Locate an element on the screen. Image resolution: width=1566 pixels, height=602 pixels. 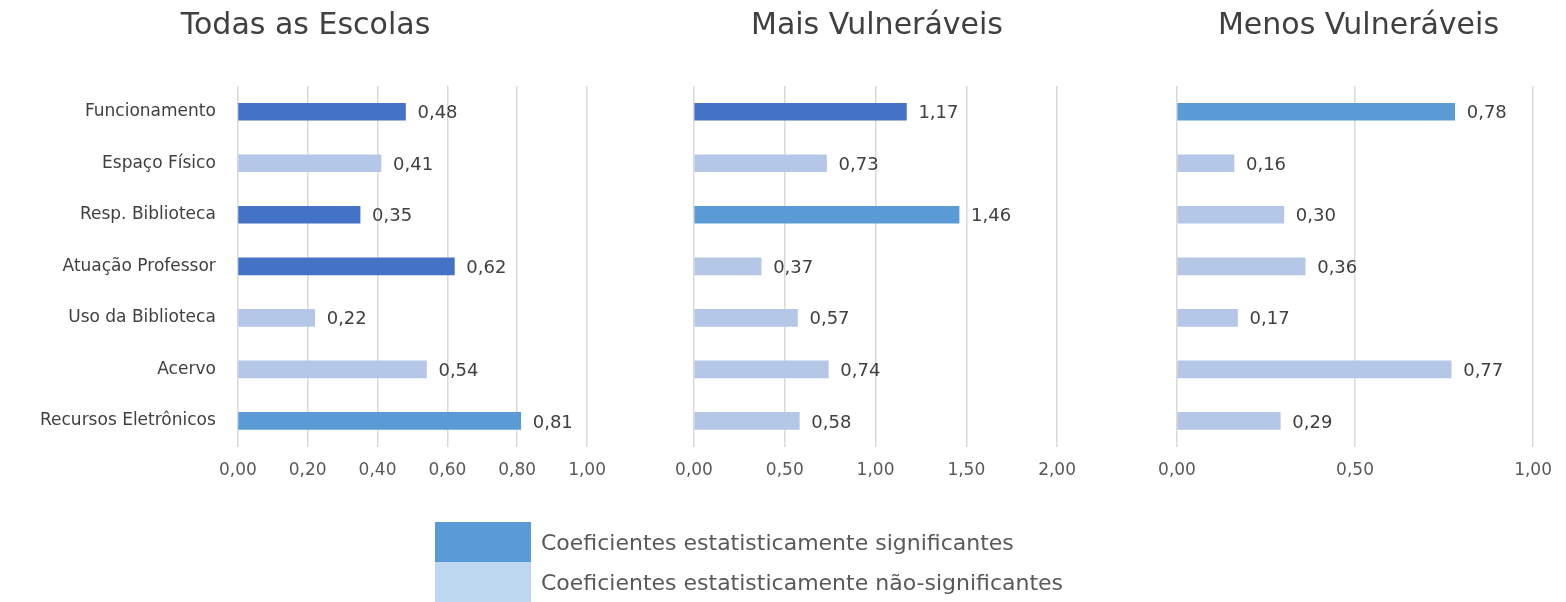
x-tick-label: 0,20 is located at coordinates (307, 469).